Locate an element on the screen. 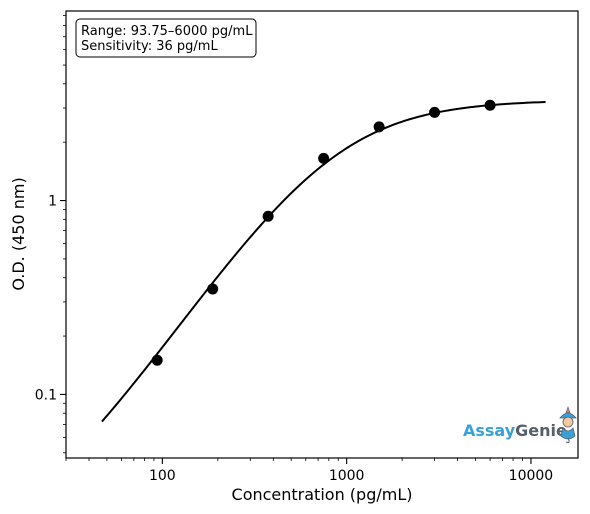  annotation-range: Range: 93.75–6000 pg/mL is located at coordinates (167, 31).